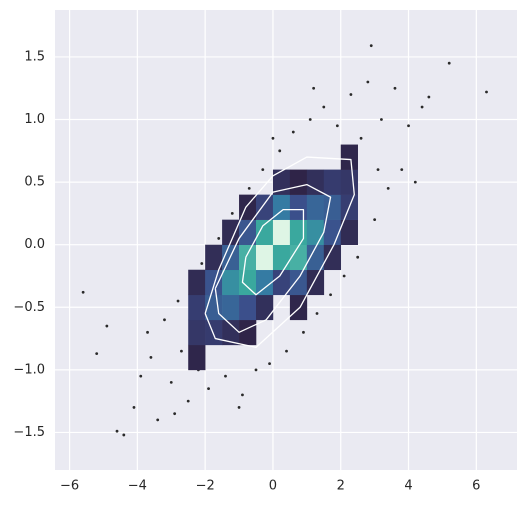  I want to click on x-tick-label: 6, so click(476, 486).